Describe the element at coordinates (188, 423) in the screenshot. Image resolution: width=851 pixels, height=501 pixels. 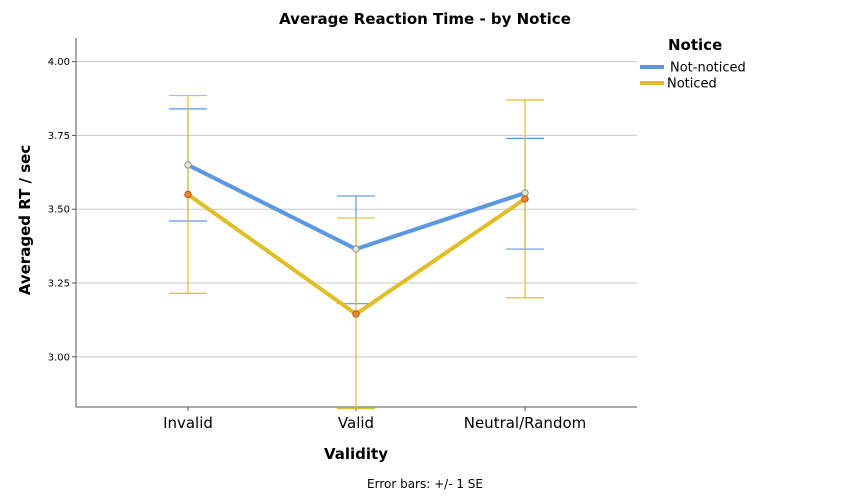
I see `x-tick-label: Invalid` at that location.